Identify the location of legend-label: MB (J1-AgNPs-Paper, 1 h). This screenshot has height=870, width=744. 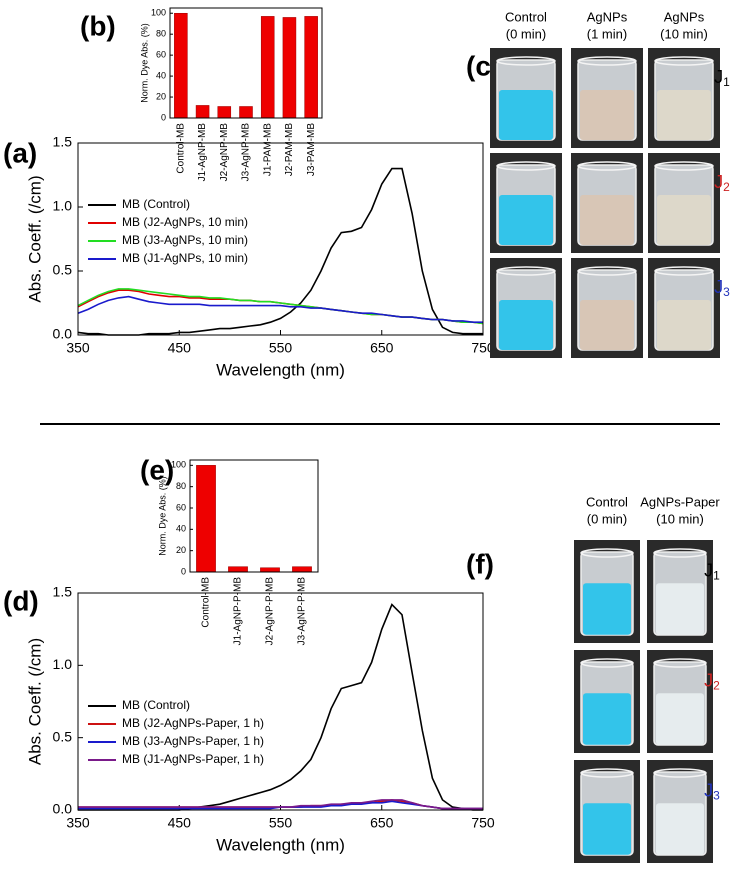
(193, 759).